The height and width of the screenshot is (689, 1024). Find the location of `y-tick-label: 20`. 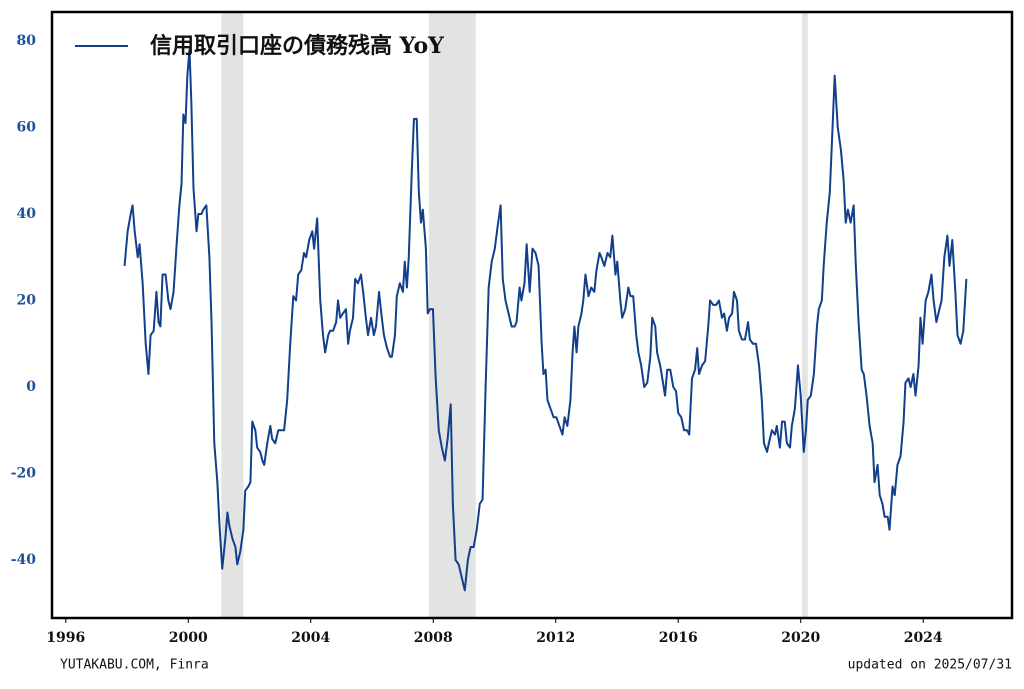

y-tick-label: 20 is located at coordinates (27, 301).